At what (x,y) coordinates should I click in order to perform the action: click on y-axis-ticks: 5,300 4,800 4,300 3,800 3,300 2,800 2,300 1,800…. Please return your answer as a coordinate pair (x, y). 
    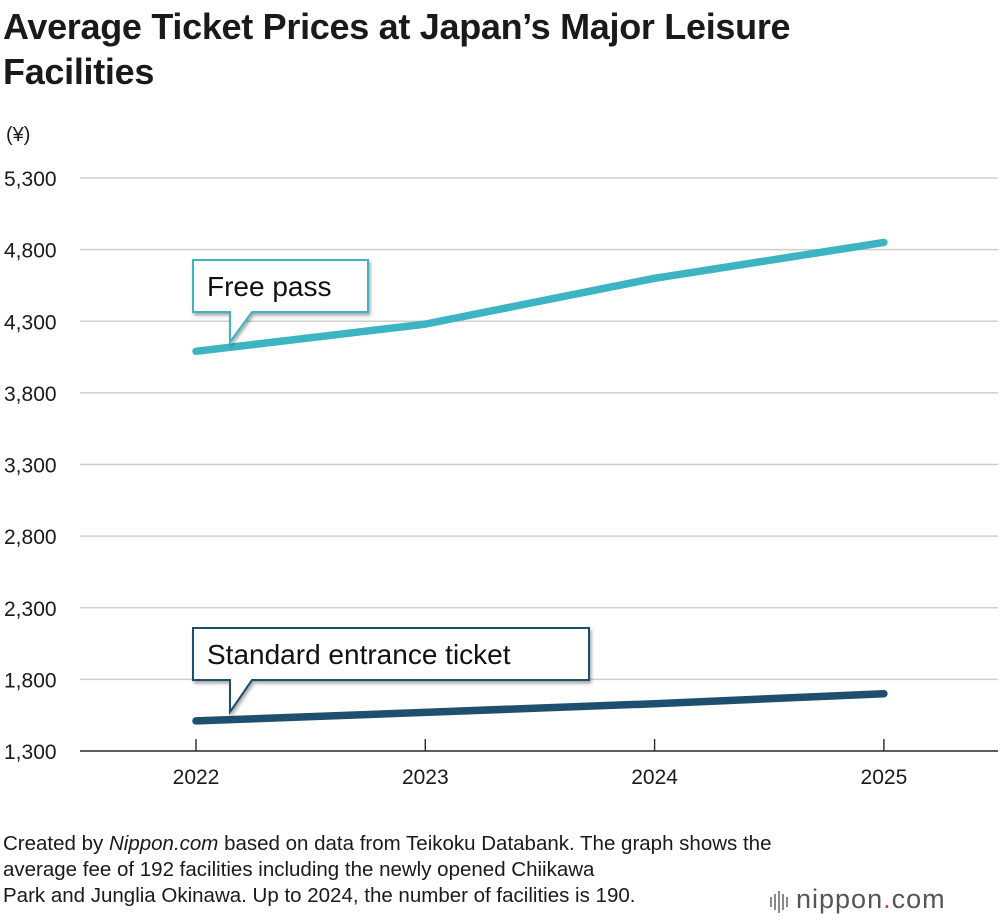
    Looking at the image, I should click on (30, 466).